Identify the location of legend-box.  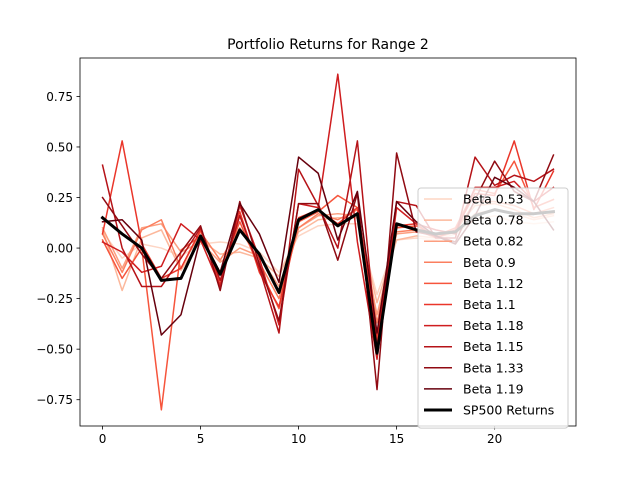
(493, 308).